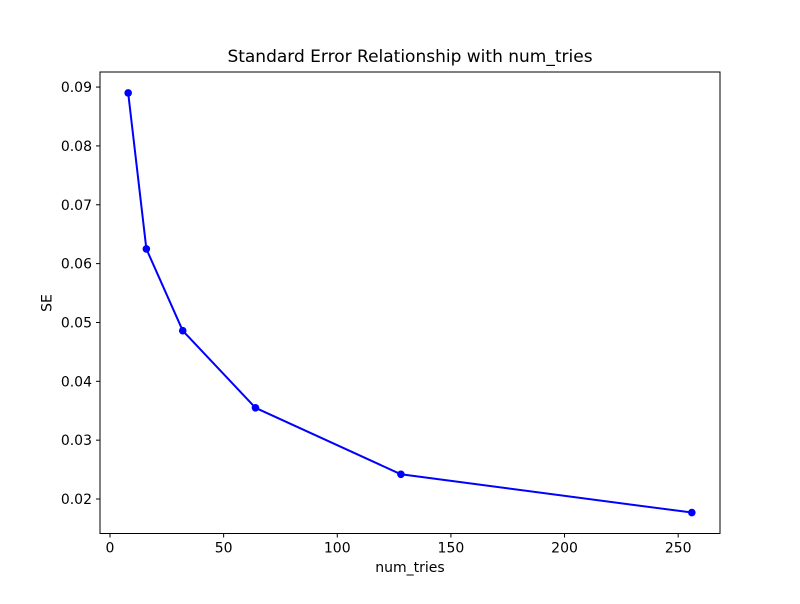  What do you see at coordinates (337, 549) in the screenshot?
I see `x-tick-label: 100` at bounding box center [337, 549].